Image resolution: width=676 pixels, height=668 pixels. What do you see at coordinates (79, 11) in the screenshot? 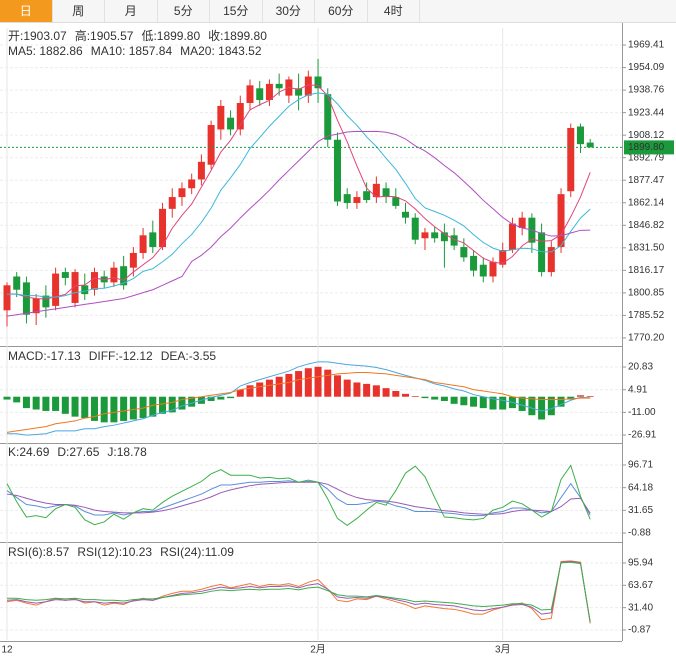
I see `tab: 周` at bounding box center [79, 11].